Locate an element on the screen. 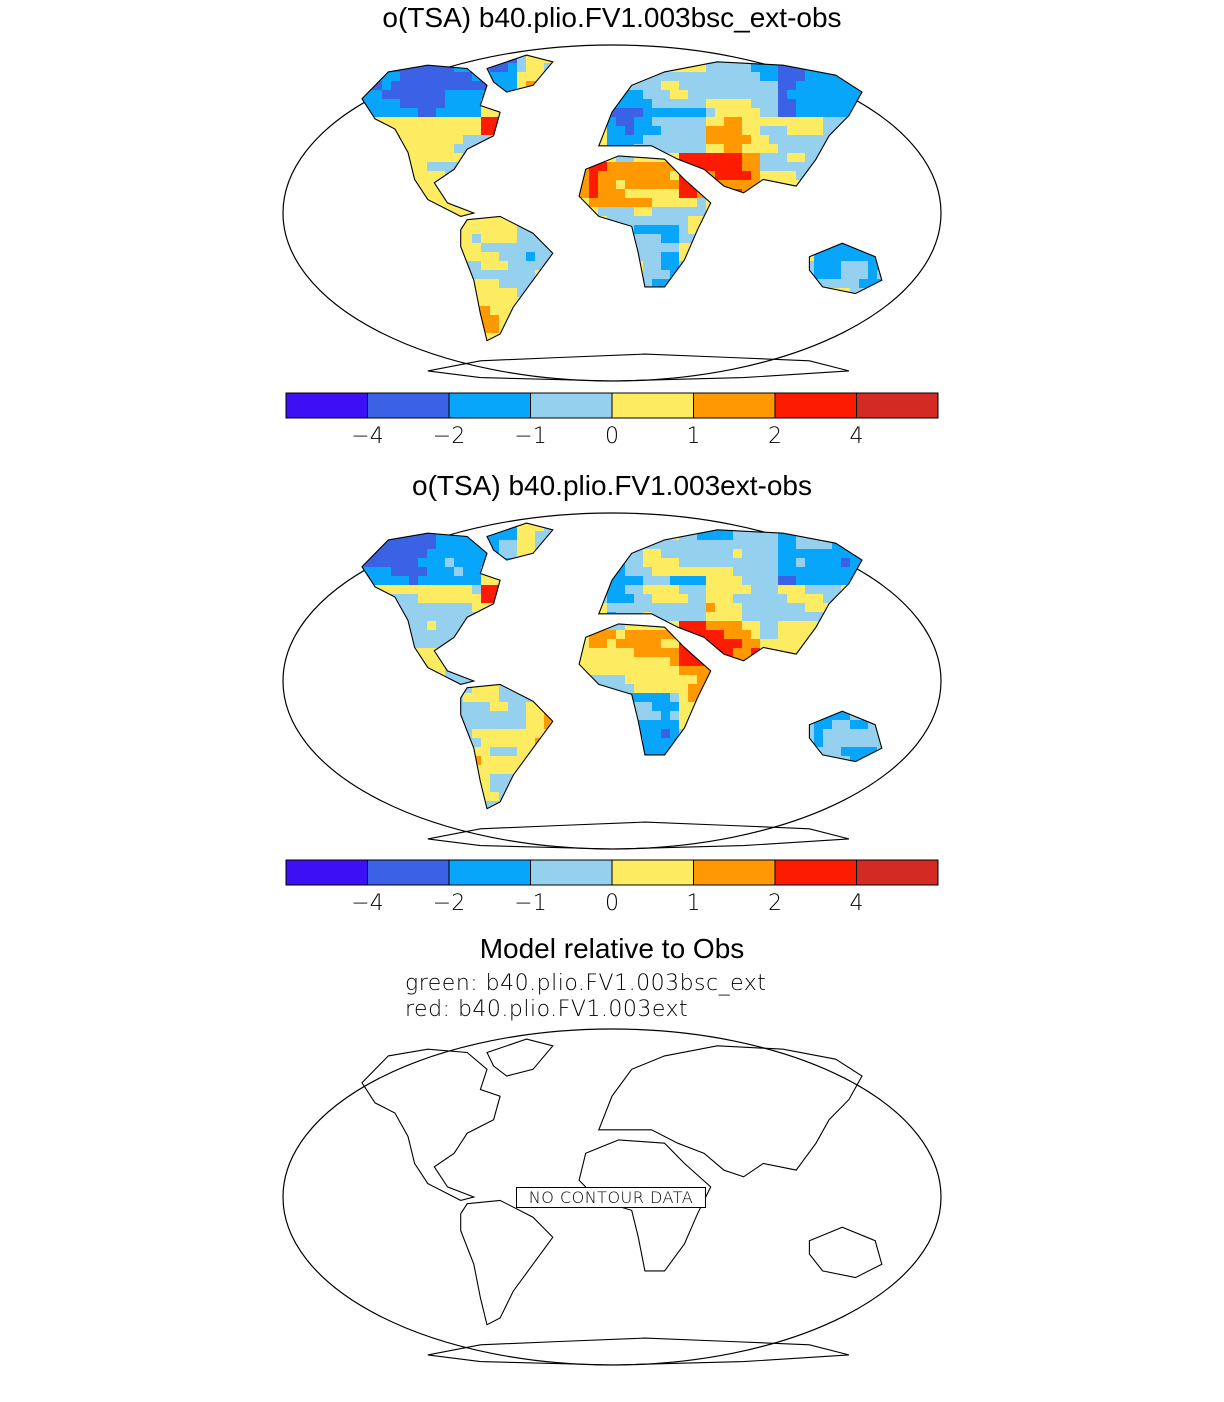  colorbar-1-label-3: 0 is located at coordinates (612, 436).